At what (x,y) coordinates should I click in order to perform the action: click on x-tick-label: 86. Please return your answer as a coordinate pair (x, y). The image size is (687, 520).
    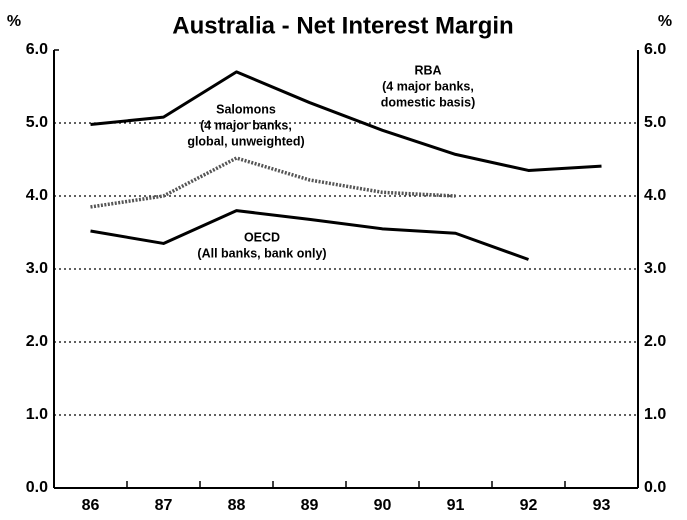
    Looking at the image, I should click on (91, 505).